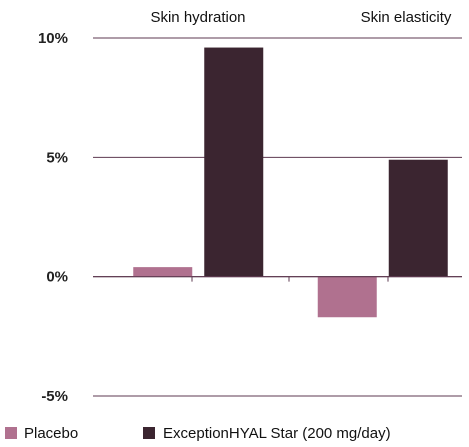 This screenshot has width=469, height=447. What do you see at coordinates (300, 17) in the screenshot?
I see `category-labels: Skin hydration Skin elasticity` at bounding box center [300, 17].